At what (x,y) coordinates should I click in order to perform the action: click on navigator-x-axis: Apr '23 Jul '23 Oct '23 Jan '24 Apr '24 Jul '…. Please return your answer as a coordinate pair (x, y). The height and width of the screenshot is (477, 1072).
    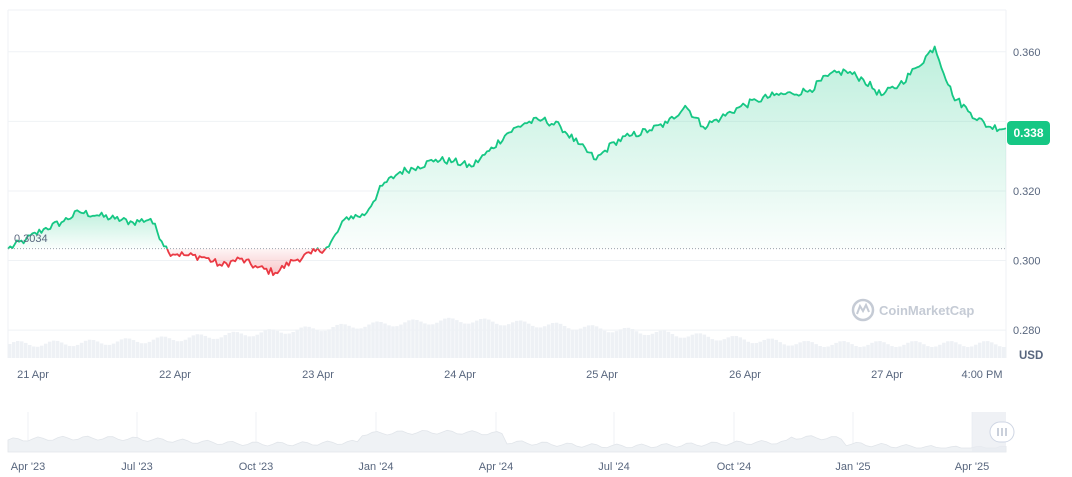
    Looking at the image, I should click on (500, 467).